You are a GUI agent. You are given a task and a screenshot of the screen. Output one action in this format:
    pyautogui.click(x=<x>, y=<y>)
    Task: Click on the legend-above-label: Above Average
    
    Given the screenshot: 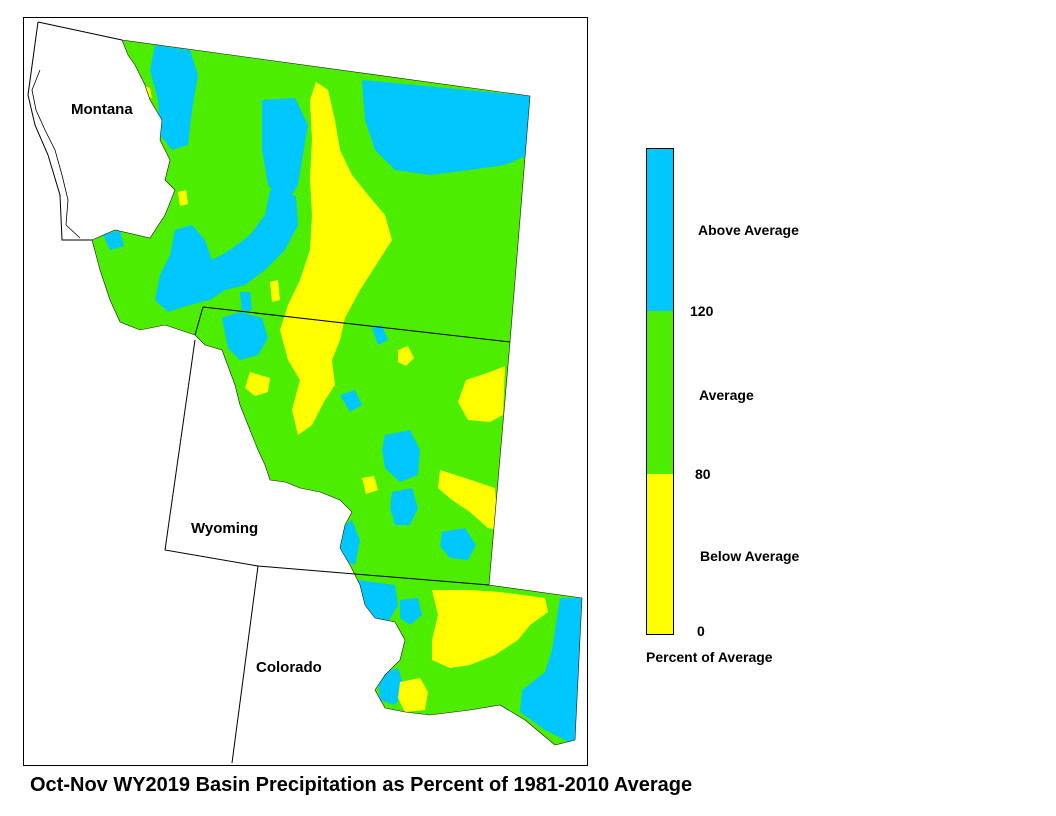 What is the action you would take?
    pyautogui.click(x=748, y=230)
    